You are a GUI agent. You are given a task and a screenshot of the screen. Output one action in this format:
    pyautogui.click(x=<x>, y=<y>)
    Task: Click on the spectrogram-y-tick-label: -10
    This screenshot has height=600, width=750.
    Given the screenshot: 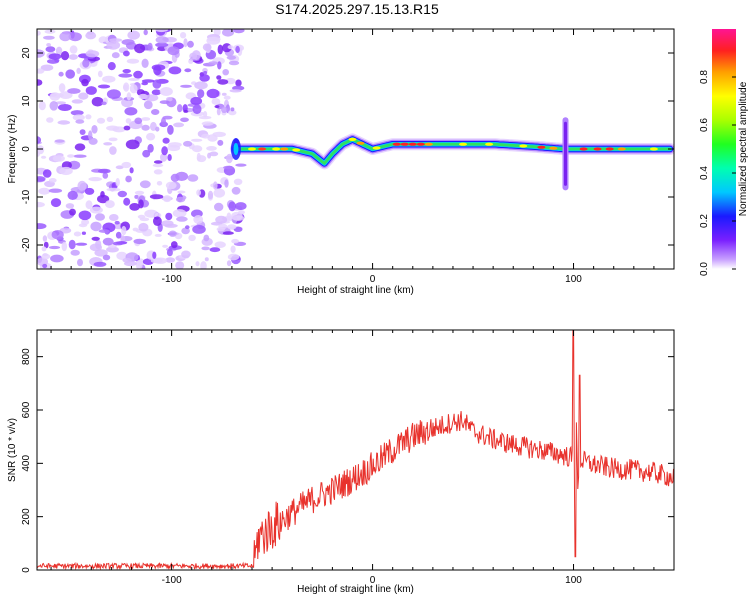 What is the action you would take?
    pyautogui.click(x=26, y=196)
    